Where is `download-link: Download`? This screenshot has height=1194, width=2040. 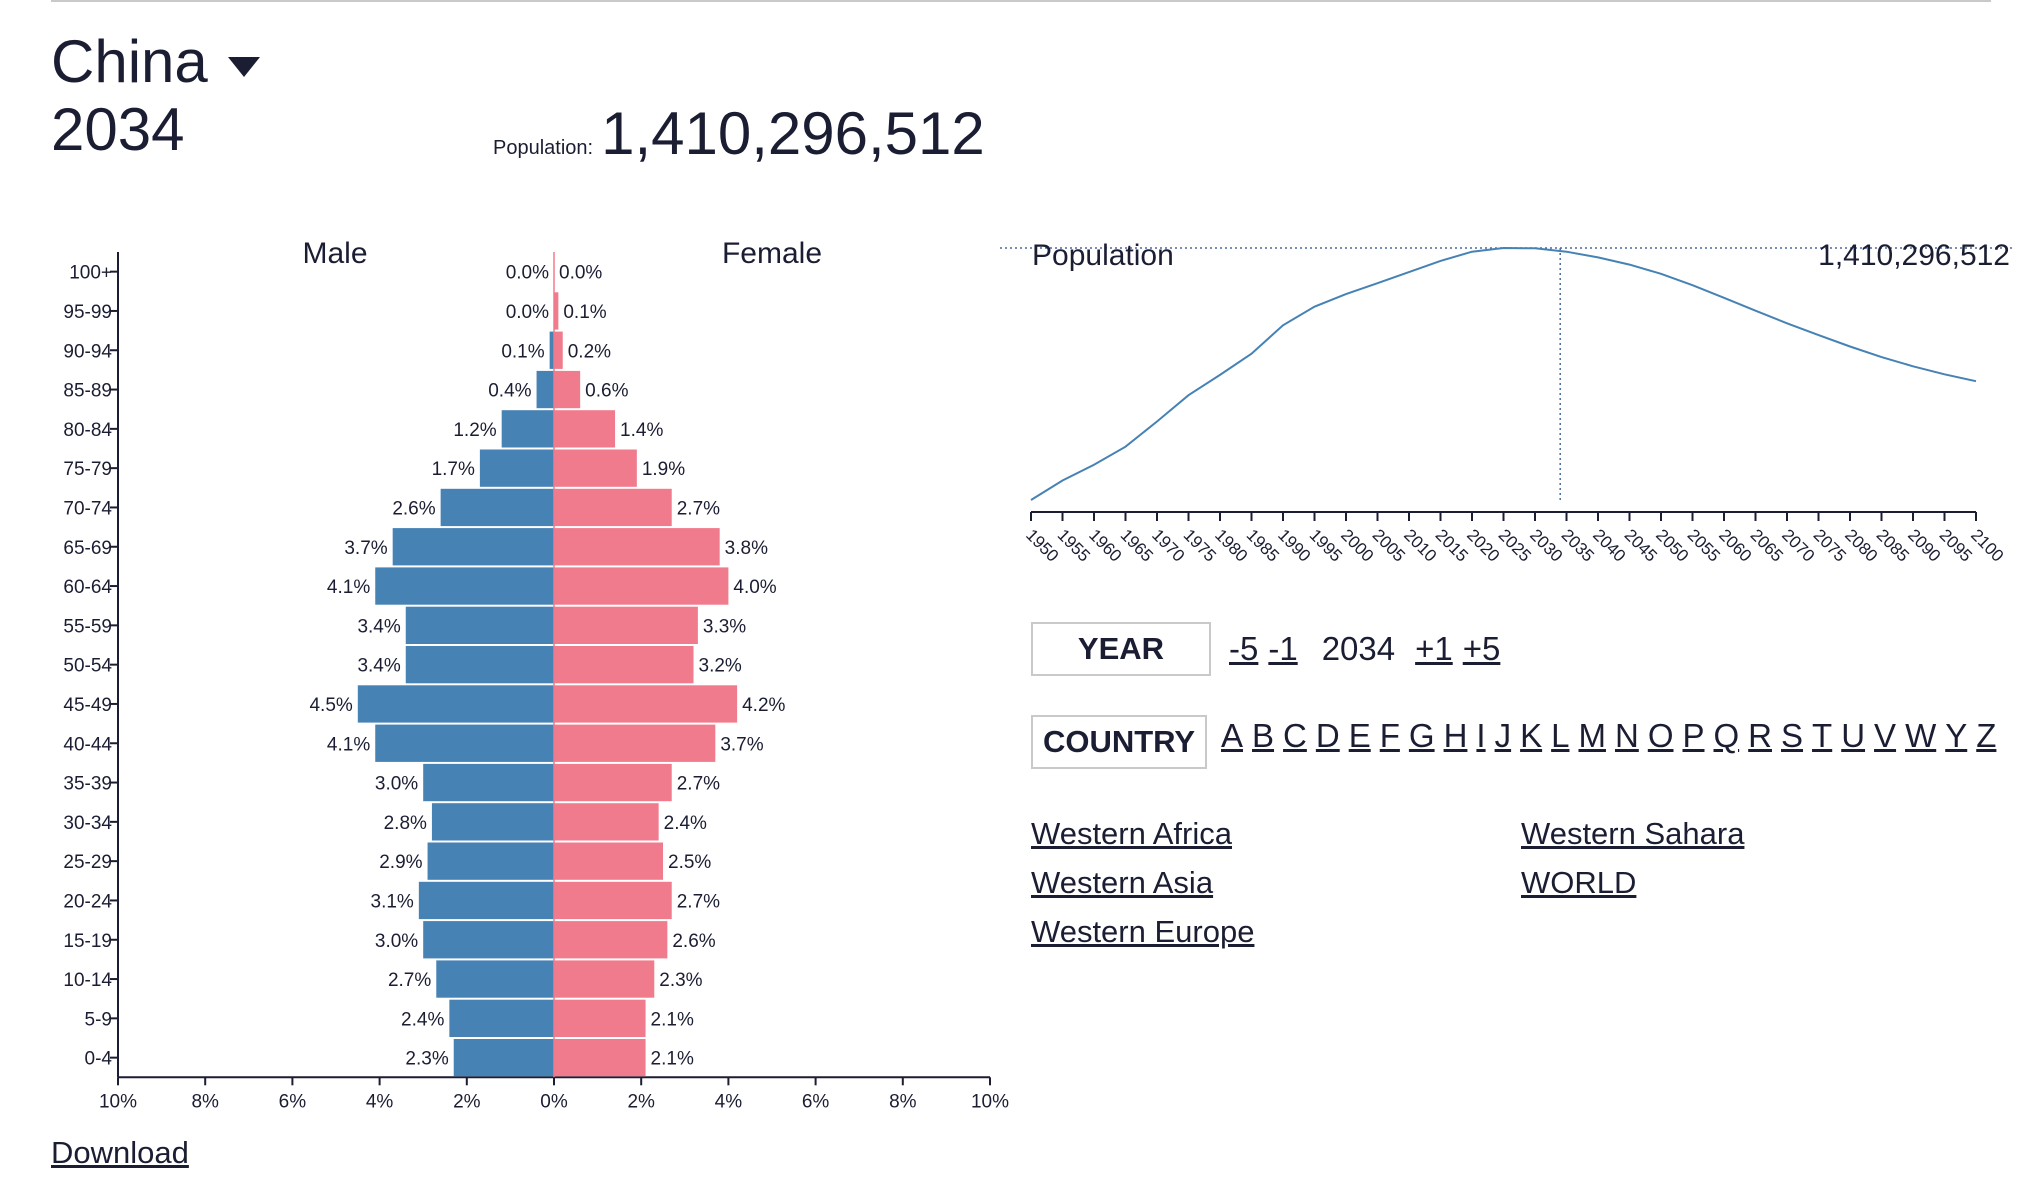
download-link: Download is located at coordinates (120, 1152).